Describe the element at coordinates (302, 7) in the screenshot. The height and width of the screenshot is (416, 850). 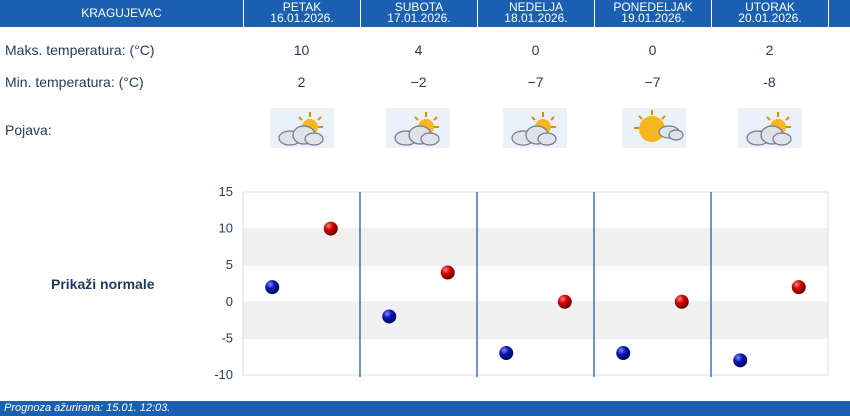
I see `day-name: PETAK` at that location.